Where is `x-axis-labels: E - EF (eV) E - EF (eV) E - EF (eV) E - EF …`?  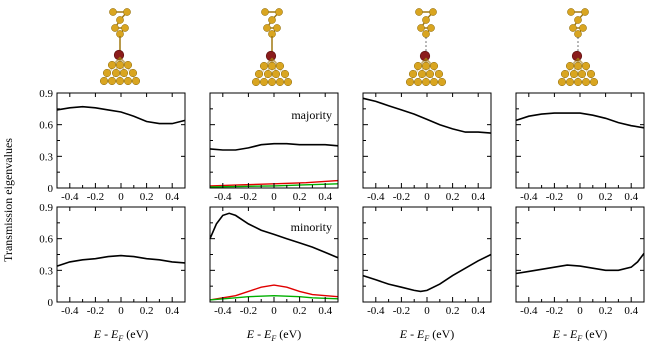 x-axis-labels: E - EF (eV) E - EF (eV) E - EF (eV) E - EF … is located at coordinates (350, 335).